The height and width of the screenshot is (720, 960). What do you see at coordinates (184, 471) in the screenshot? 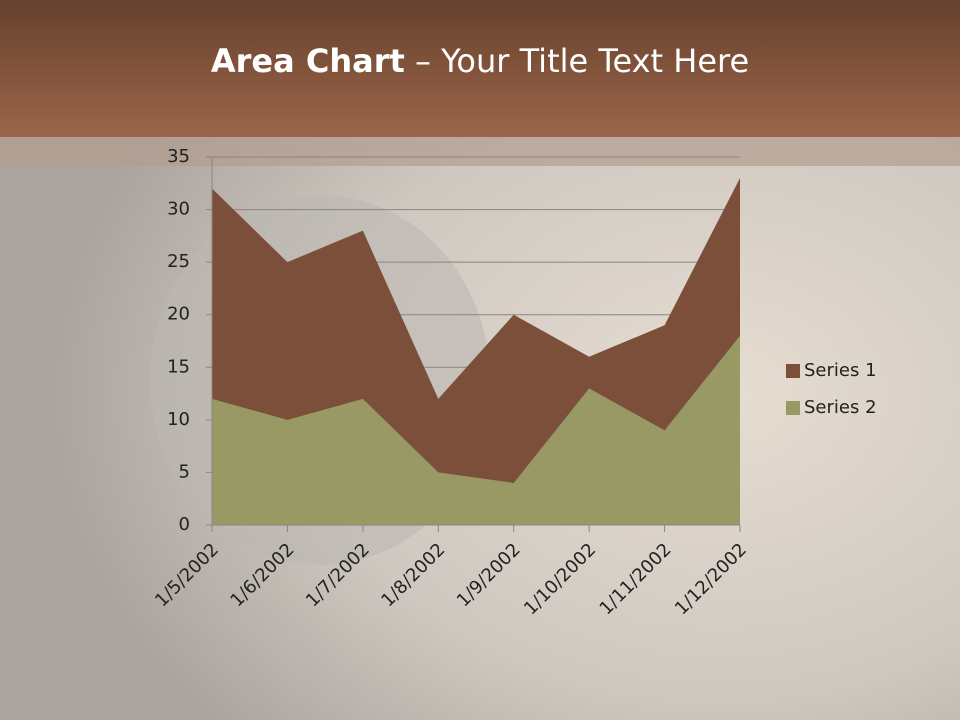
I see `y-tick-label: 5` at bounding box center [184, 471].